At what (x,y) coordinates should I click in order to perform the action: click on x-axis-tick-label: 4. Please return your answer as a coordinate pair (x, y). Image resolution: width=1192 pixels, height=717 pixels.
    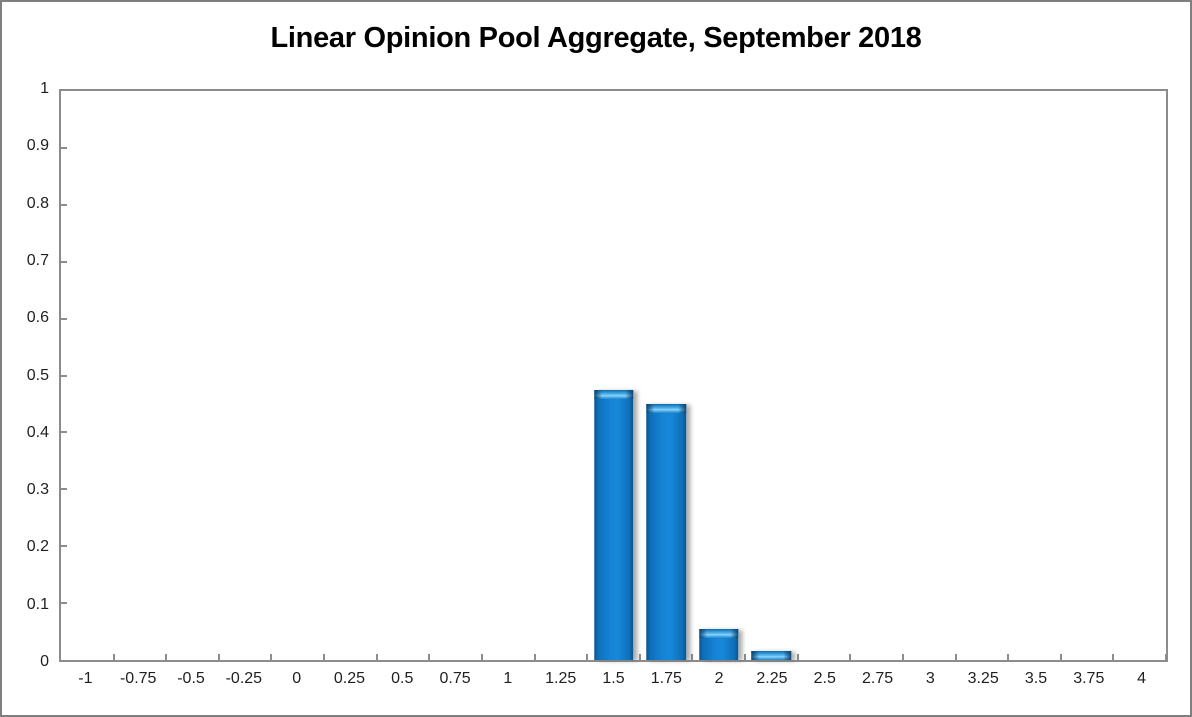
    Looking at the image, I should click on (1142, 678).